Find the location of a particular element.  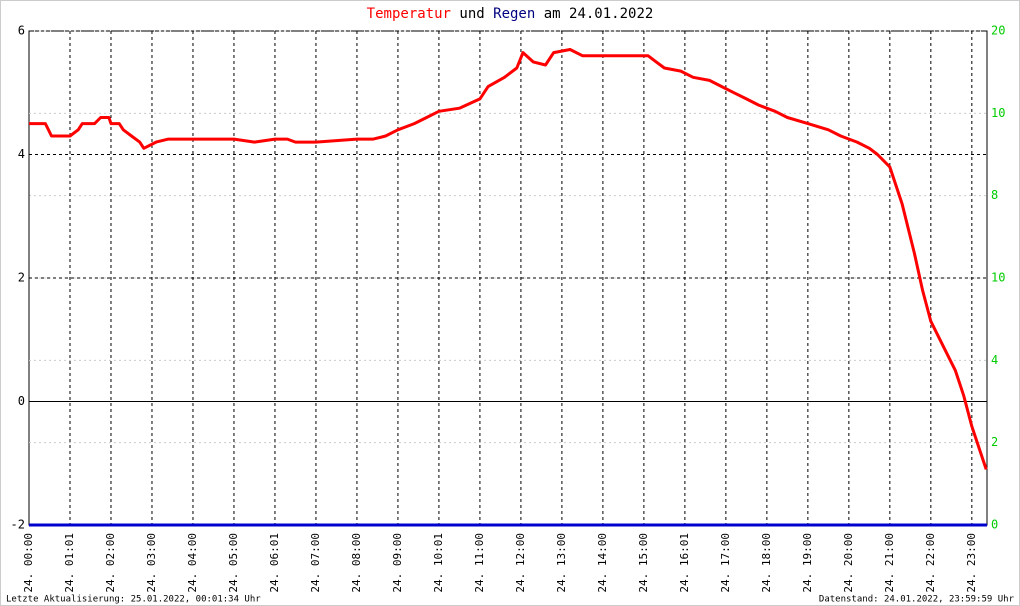

y2-tick-label: 20 is located at coordinates (998, 31).